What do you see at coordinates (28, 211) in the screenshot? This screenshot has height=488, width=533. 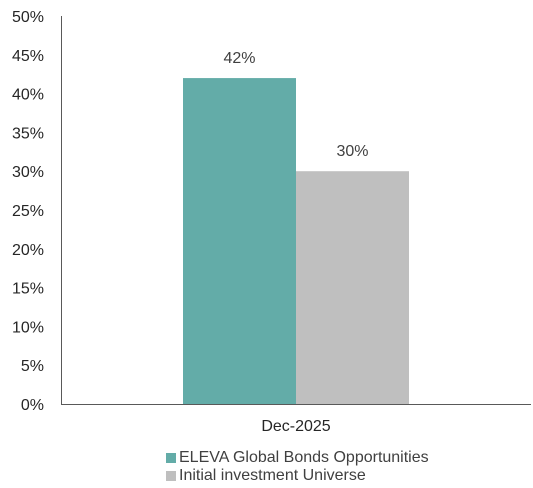 I see `y-tick-label: 25%` at bounding box center [28, 211].